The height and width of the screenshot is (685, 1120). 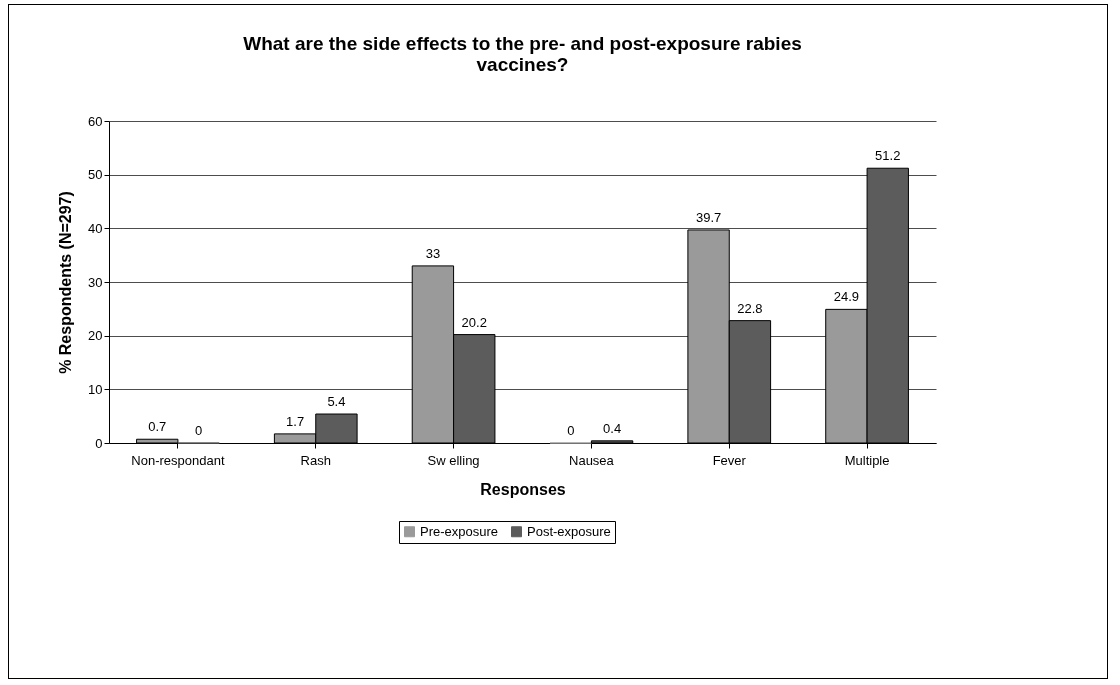 I want to click on data-label: 0.7, so click(x=157, y=427).